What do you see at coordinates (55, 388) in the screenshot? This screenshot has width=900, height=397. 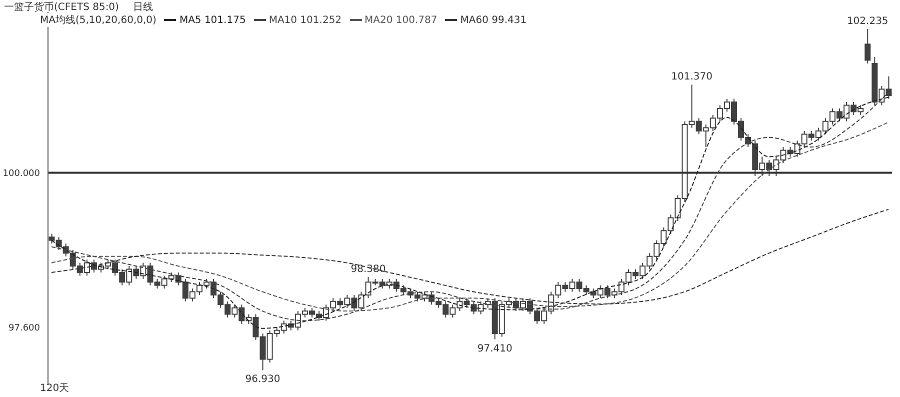 I see `annotation: 120天` at bounding box center [55, 388].